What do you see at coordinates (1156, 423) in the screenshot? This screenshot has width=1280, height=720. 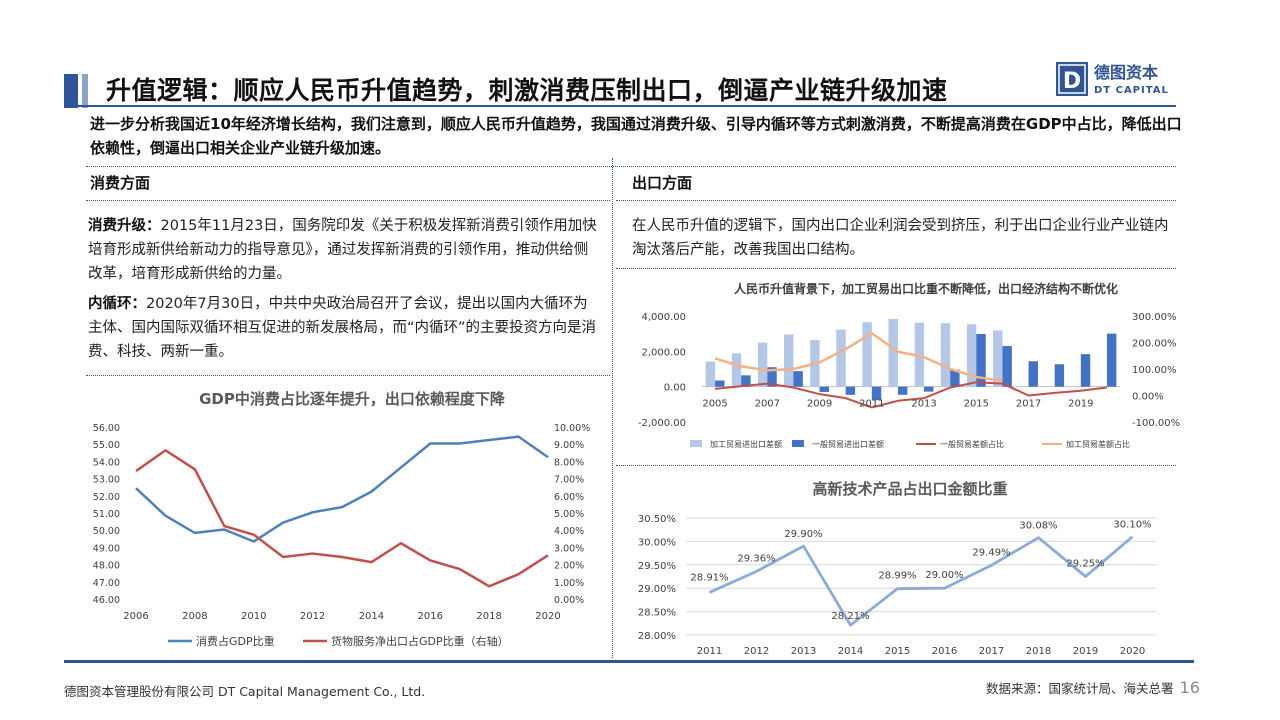 I see `y2-tick-label: -100.00%` at bounding box center [1156, 423].